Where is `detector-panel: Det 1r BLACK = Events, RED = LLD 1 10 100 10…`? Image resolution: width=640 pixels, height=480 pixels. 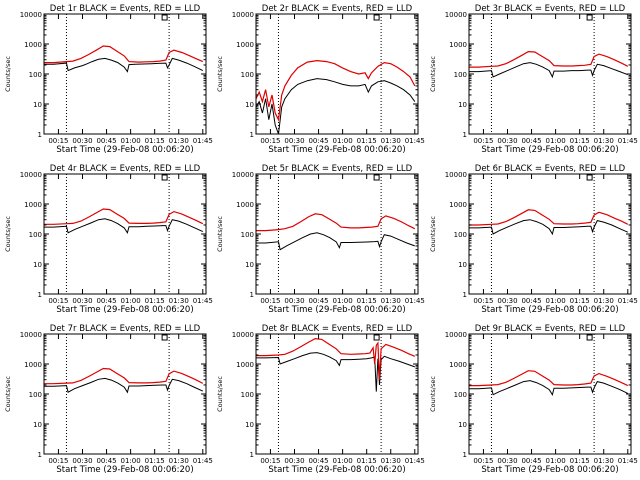 detector-panel: Det 1r BLACK = Events, RED = LLD 1 10 100 10… is located at coordinates (108, 79).